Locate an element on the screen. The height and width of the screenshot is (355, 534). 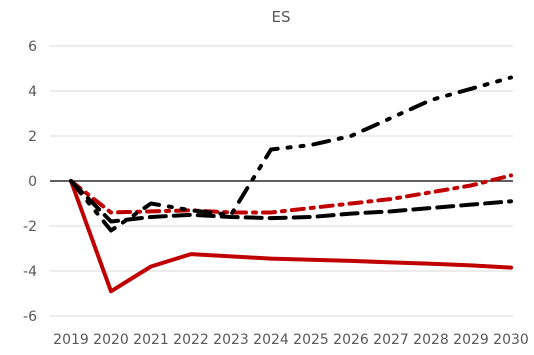
x-tick-label: 2026 is located at coordinates (351, 340).